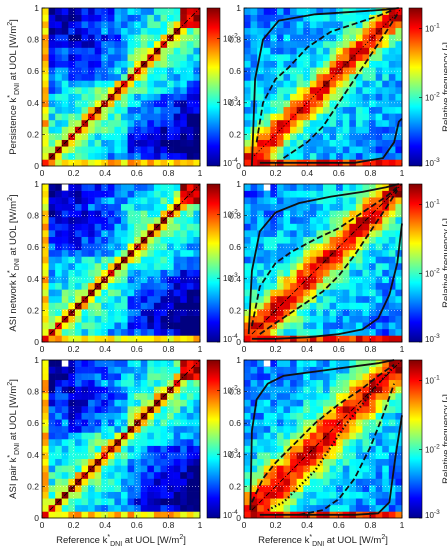  Describe the element at coordinates (36, 342) in the screenshot. I see `y-tick-label: 0` at that location.